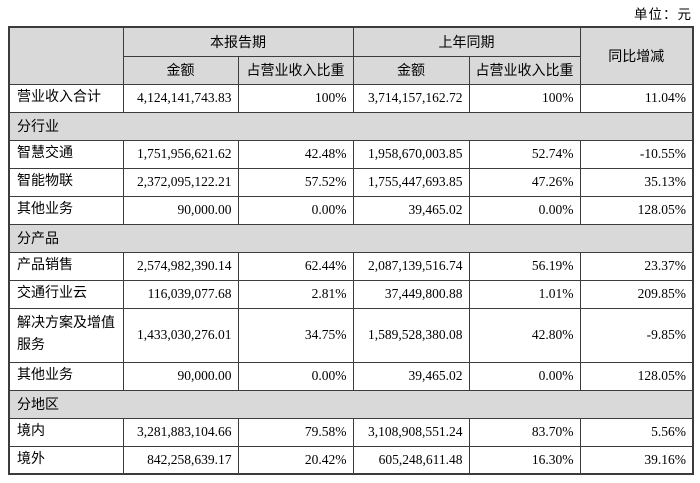 The height and width of the screenshot is (483, 700). What do you see at coordinates (466, 41) in the screenshot?
I see `prior-period-header: 上年同期` at bounding box center [466, 41].